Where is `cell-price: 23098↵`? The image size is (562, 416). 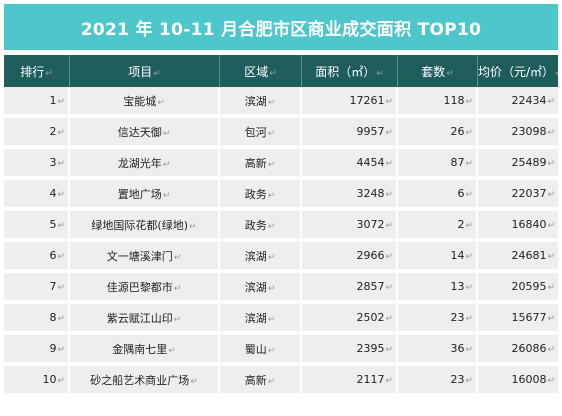 cell-price: 23098↵ is located at coordinates (518, 133).